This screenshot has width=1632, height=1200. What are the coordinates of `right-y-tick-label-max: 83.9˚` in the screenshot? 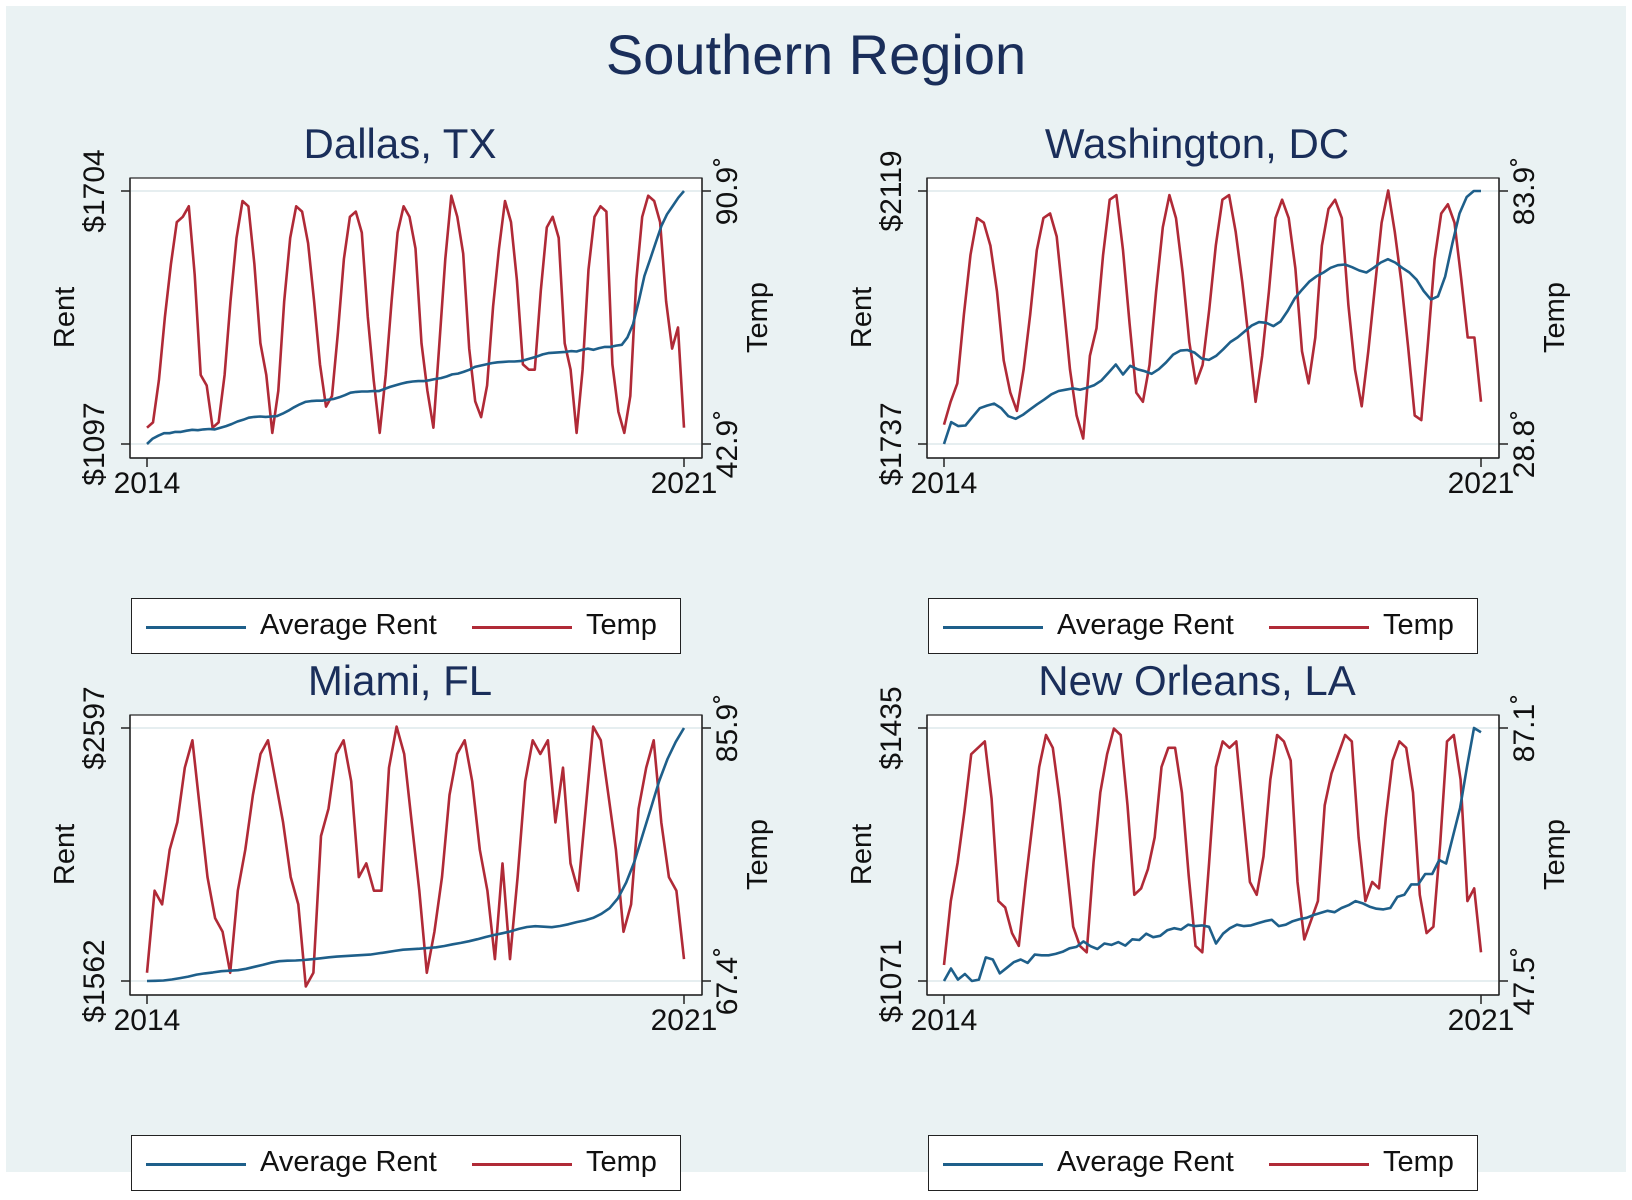 It's located at (1524, 191).